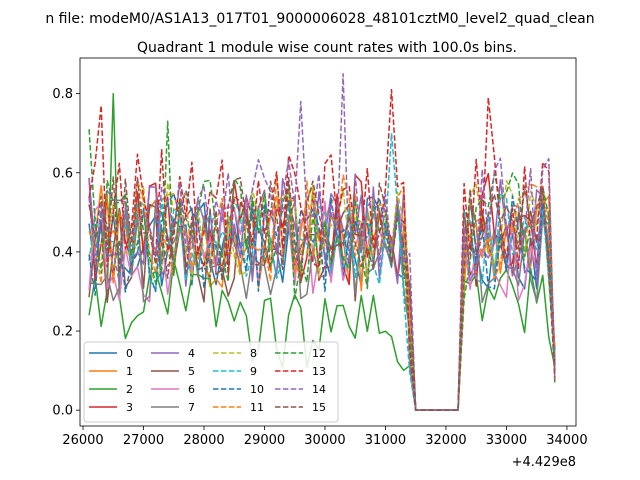  What do you see at coordinates (253, 371) in the screenshot?
I see `legend-label-9: 9` at bounding box center [253, 371].